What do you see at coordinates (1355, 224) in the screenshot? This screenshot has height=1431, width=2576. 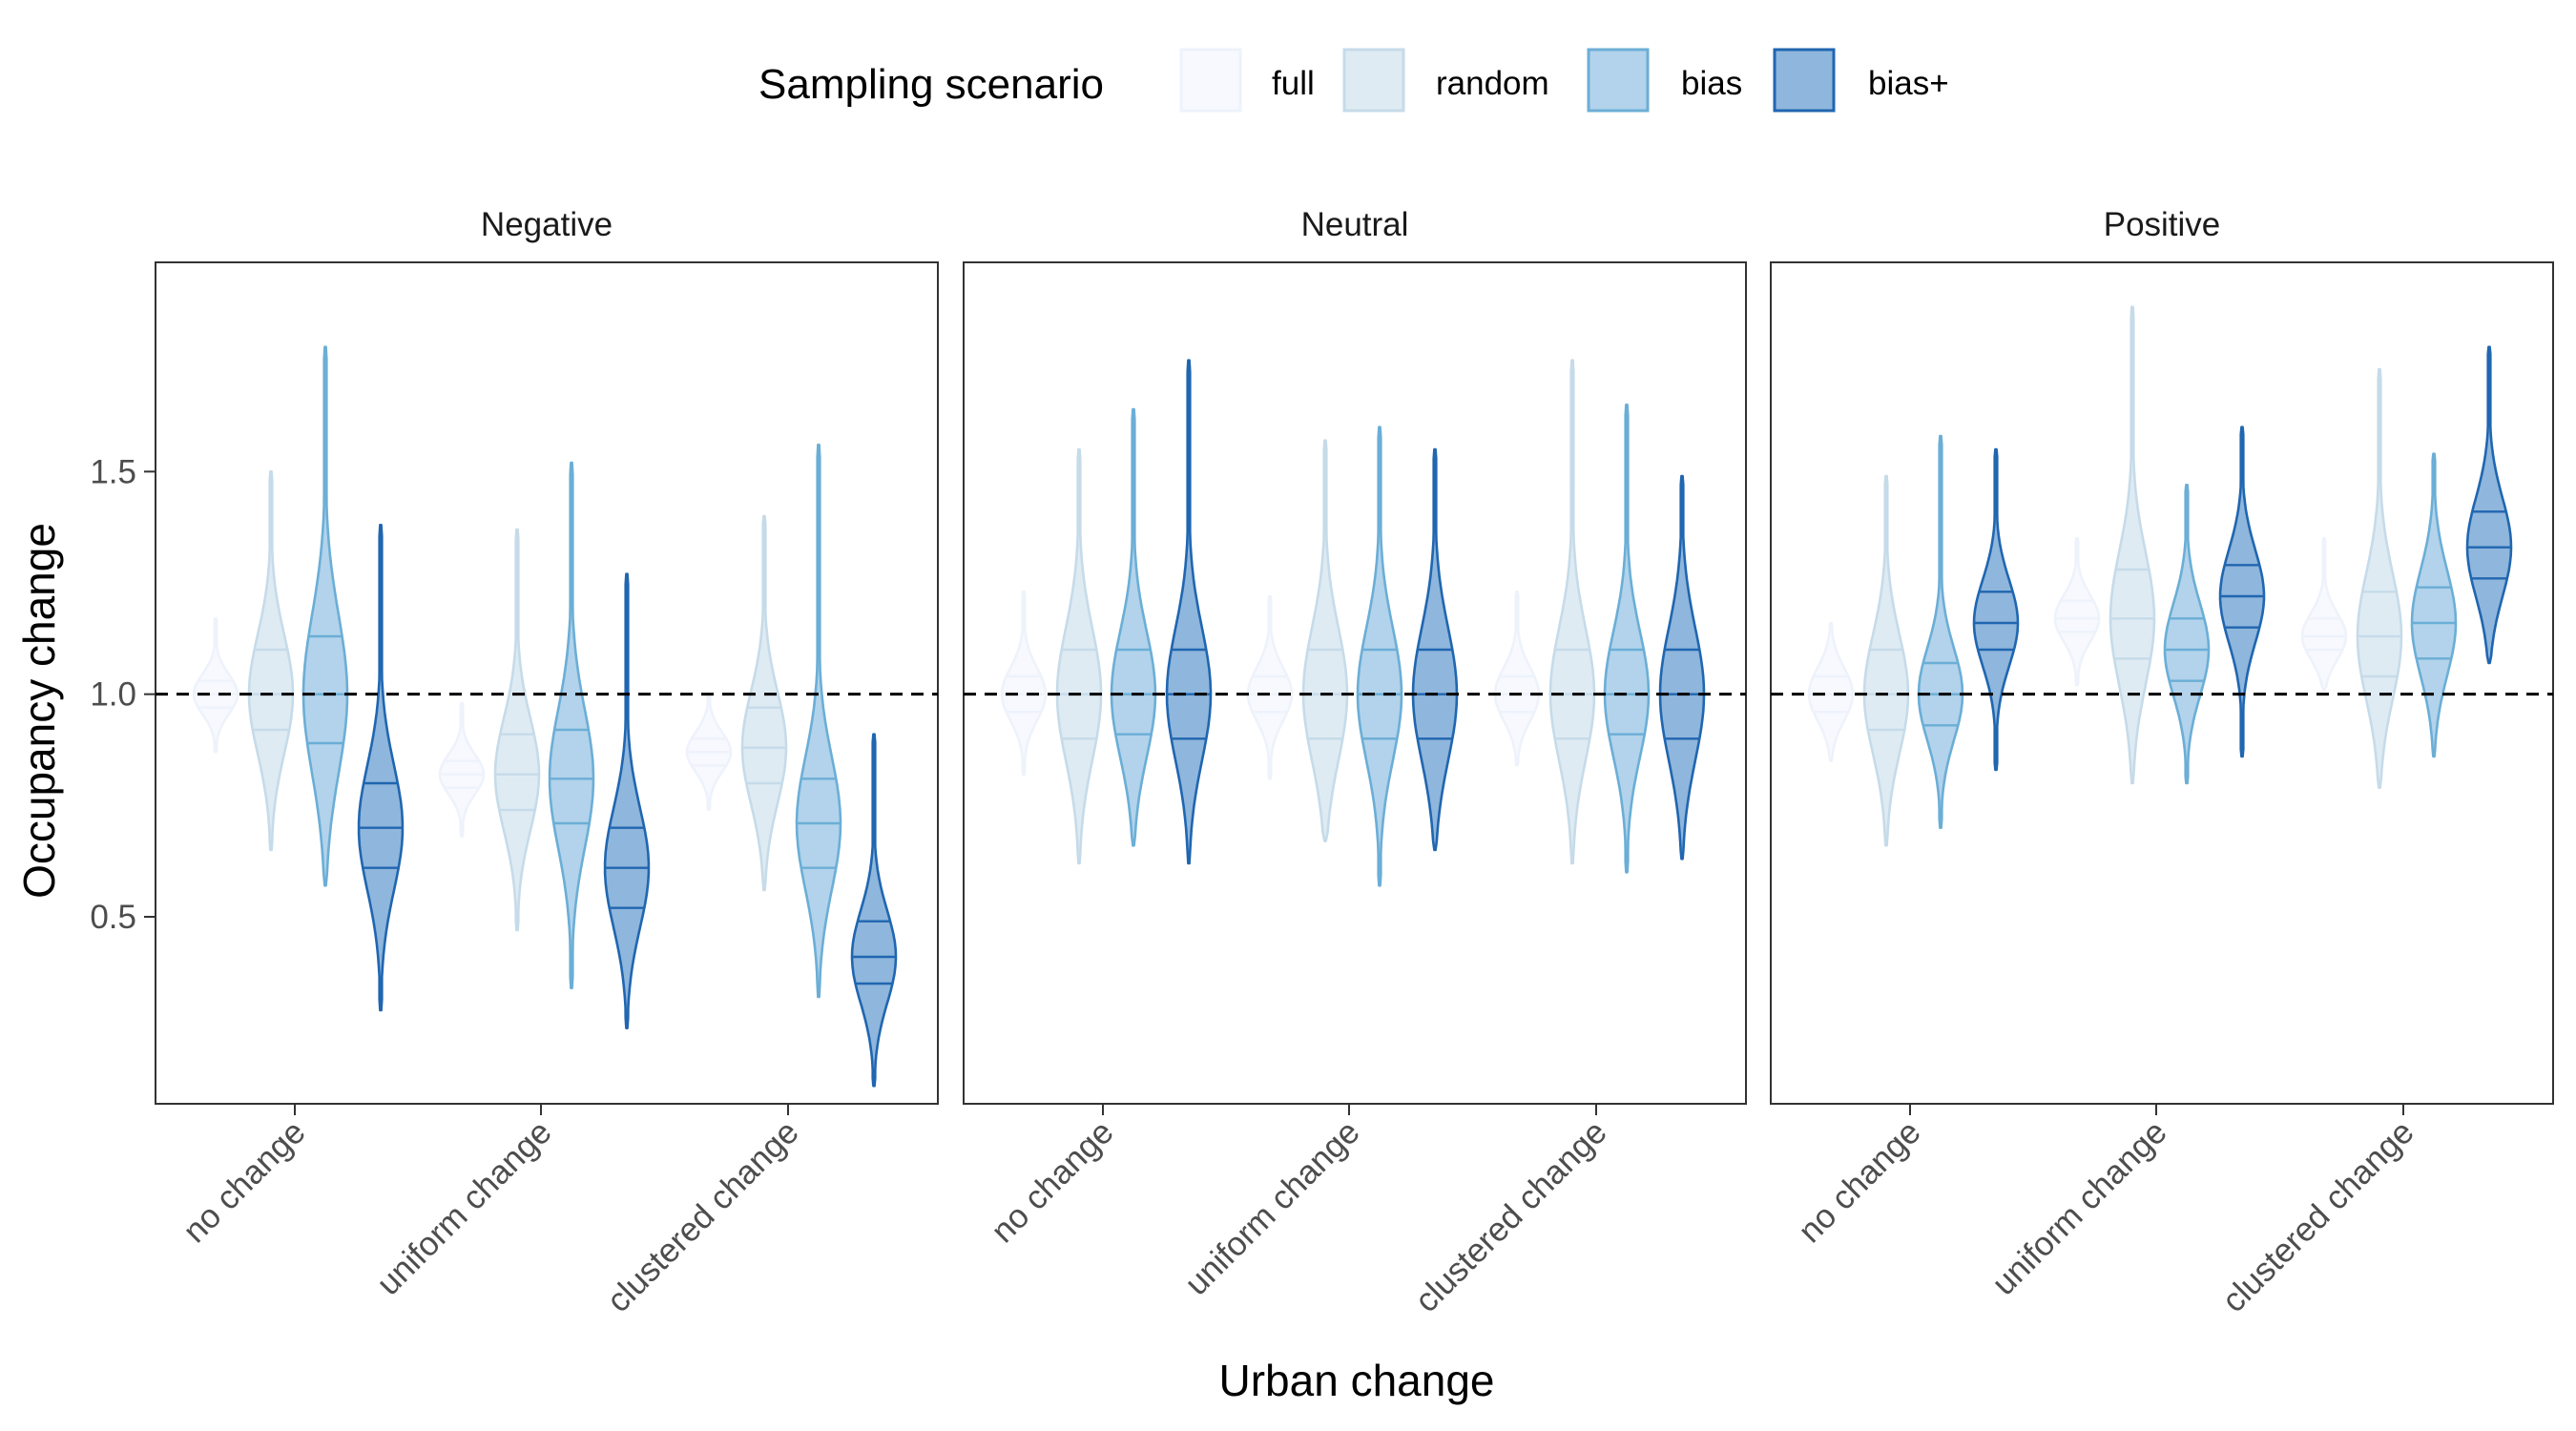 I see `panel-title: Neutral` at bounding box center [1355, 224].